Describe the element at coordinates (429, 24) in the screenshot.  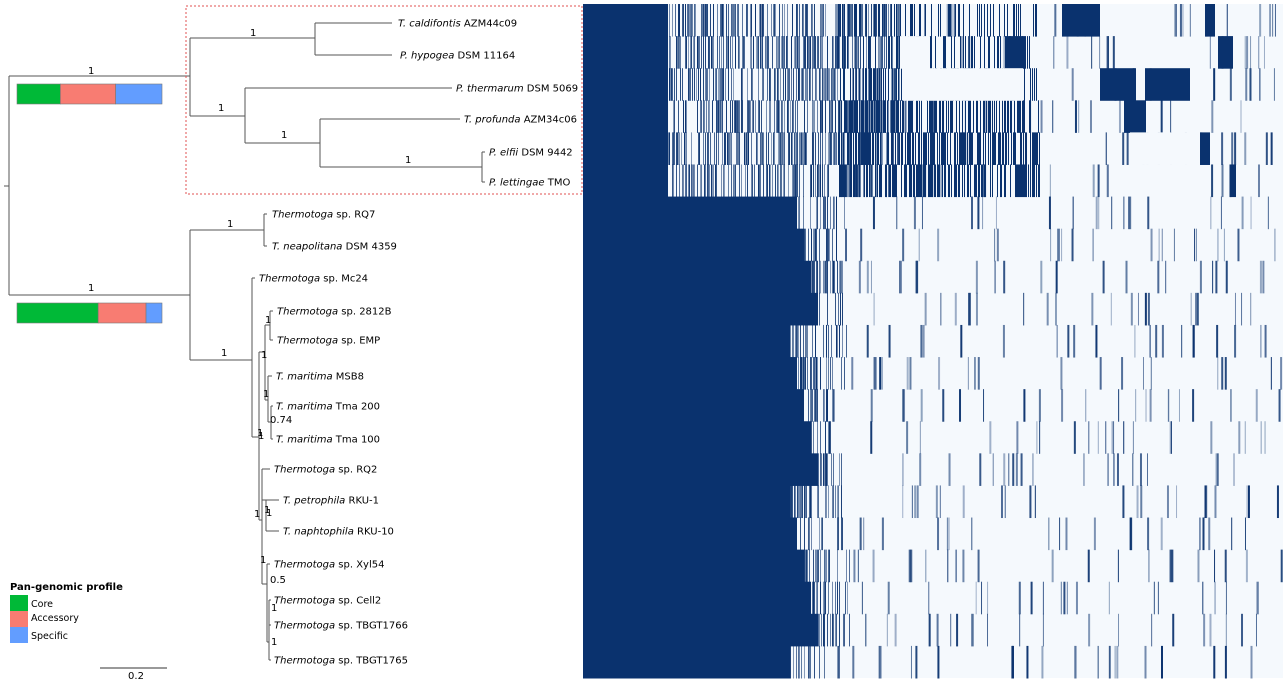
I see `tip-label-genus: T. caldifontis` at that location.